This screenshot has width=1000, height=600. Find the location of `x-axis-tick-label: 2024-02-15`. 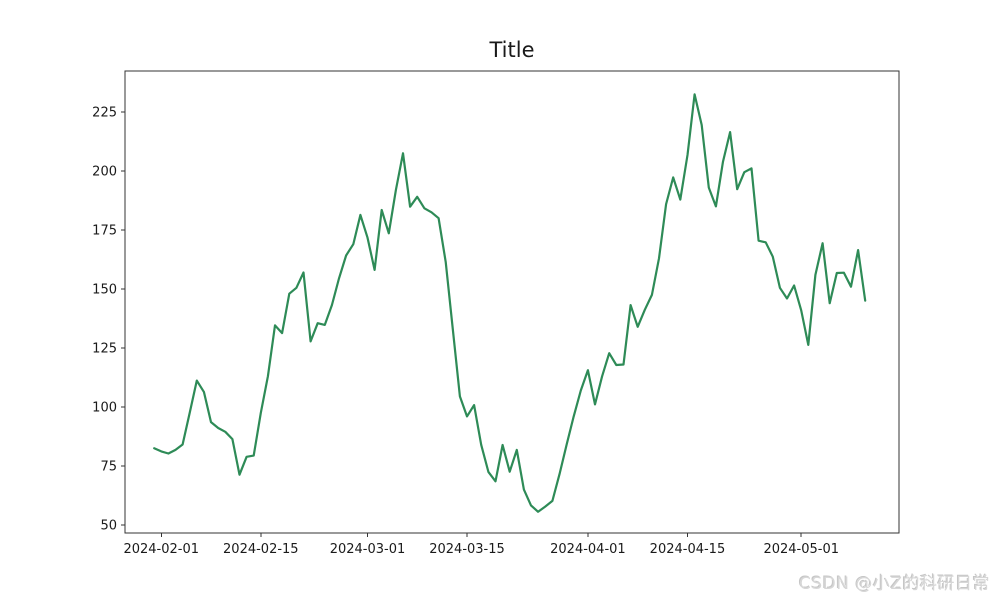

x-axis-tick-label: 2024-02-15 is located at coordinates (261, 549).